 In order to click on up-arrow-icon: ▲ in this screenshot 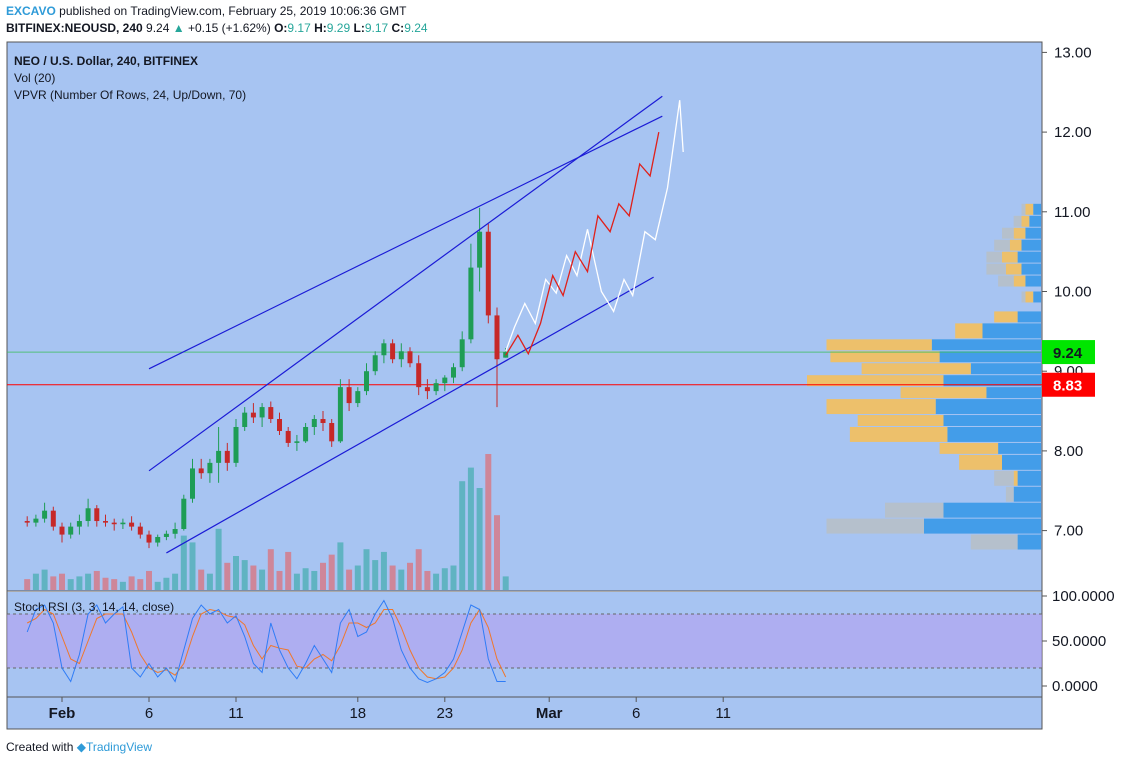, I will do `click(178, 28)`.